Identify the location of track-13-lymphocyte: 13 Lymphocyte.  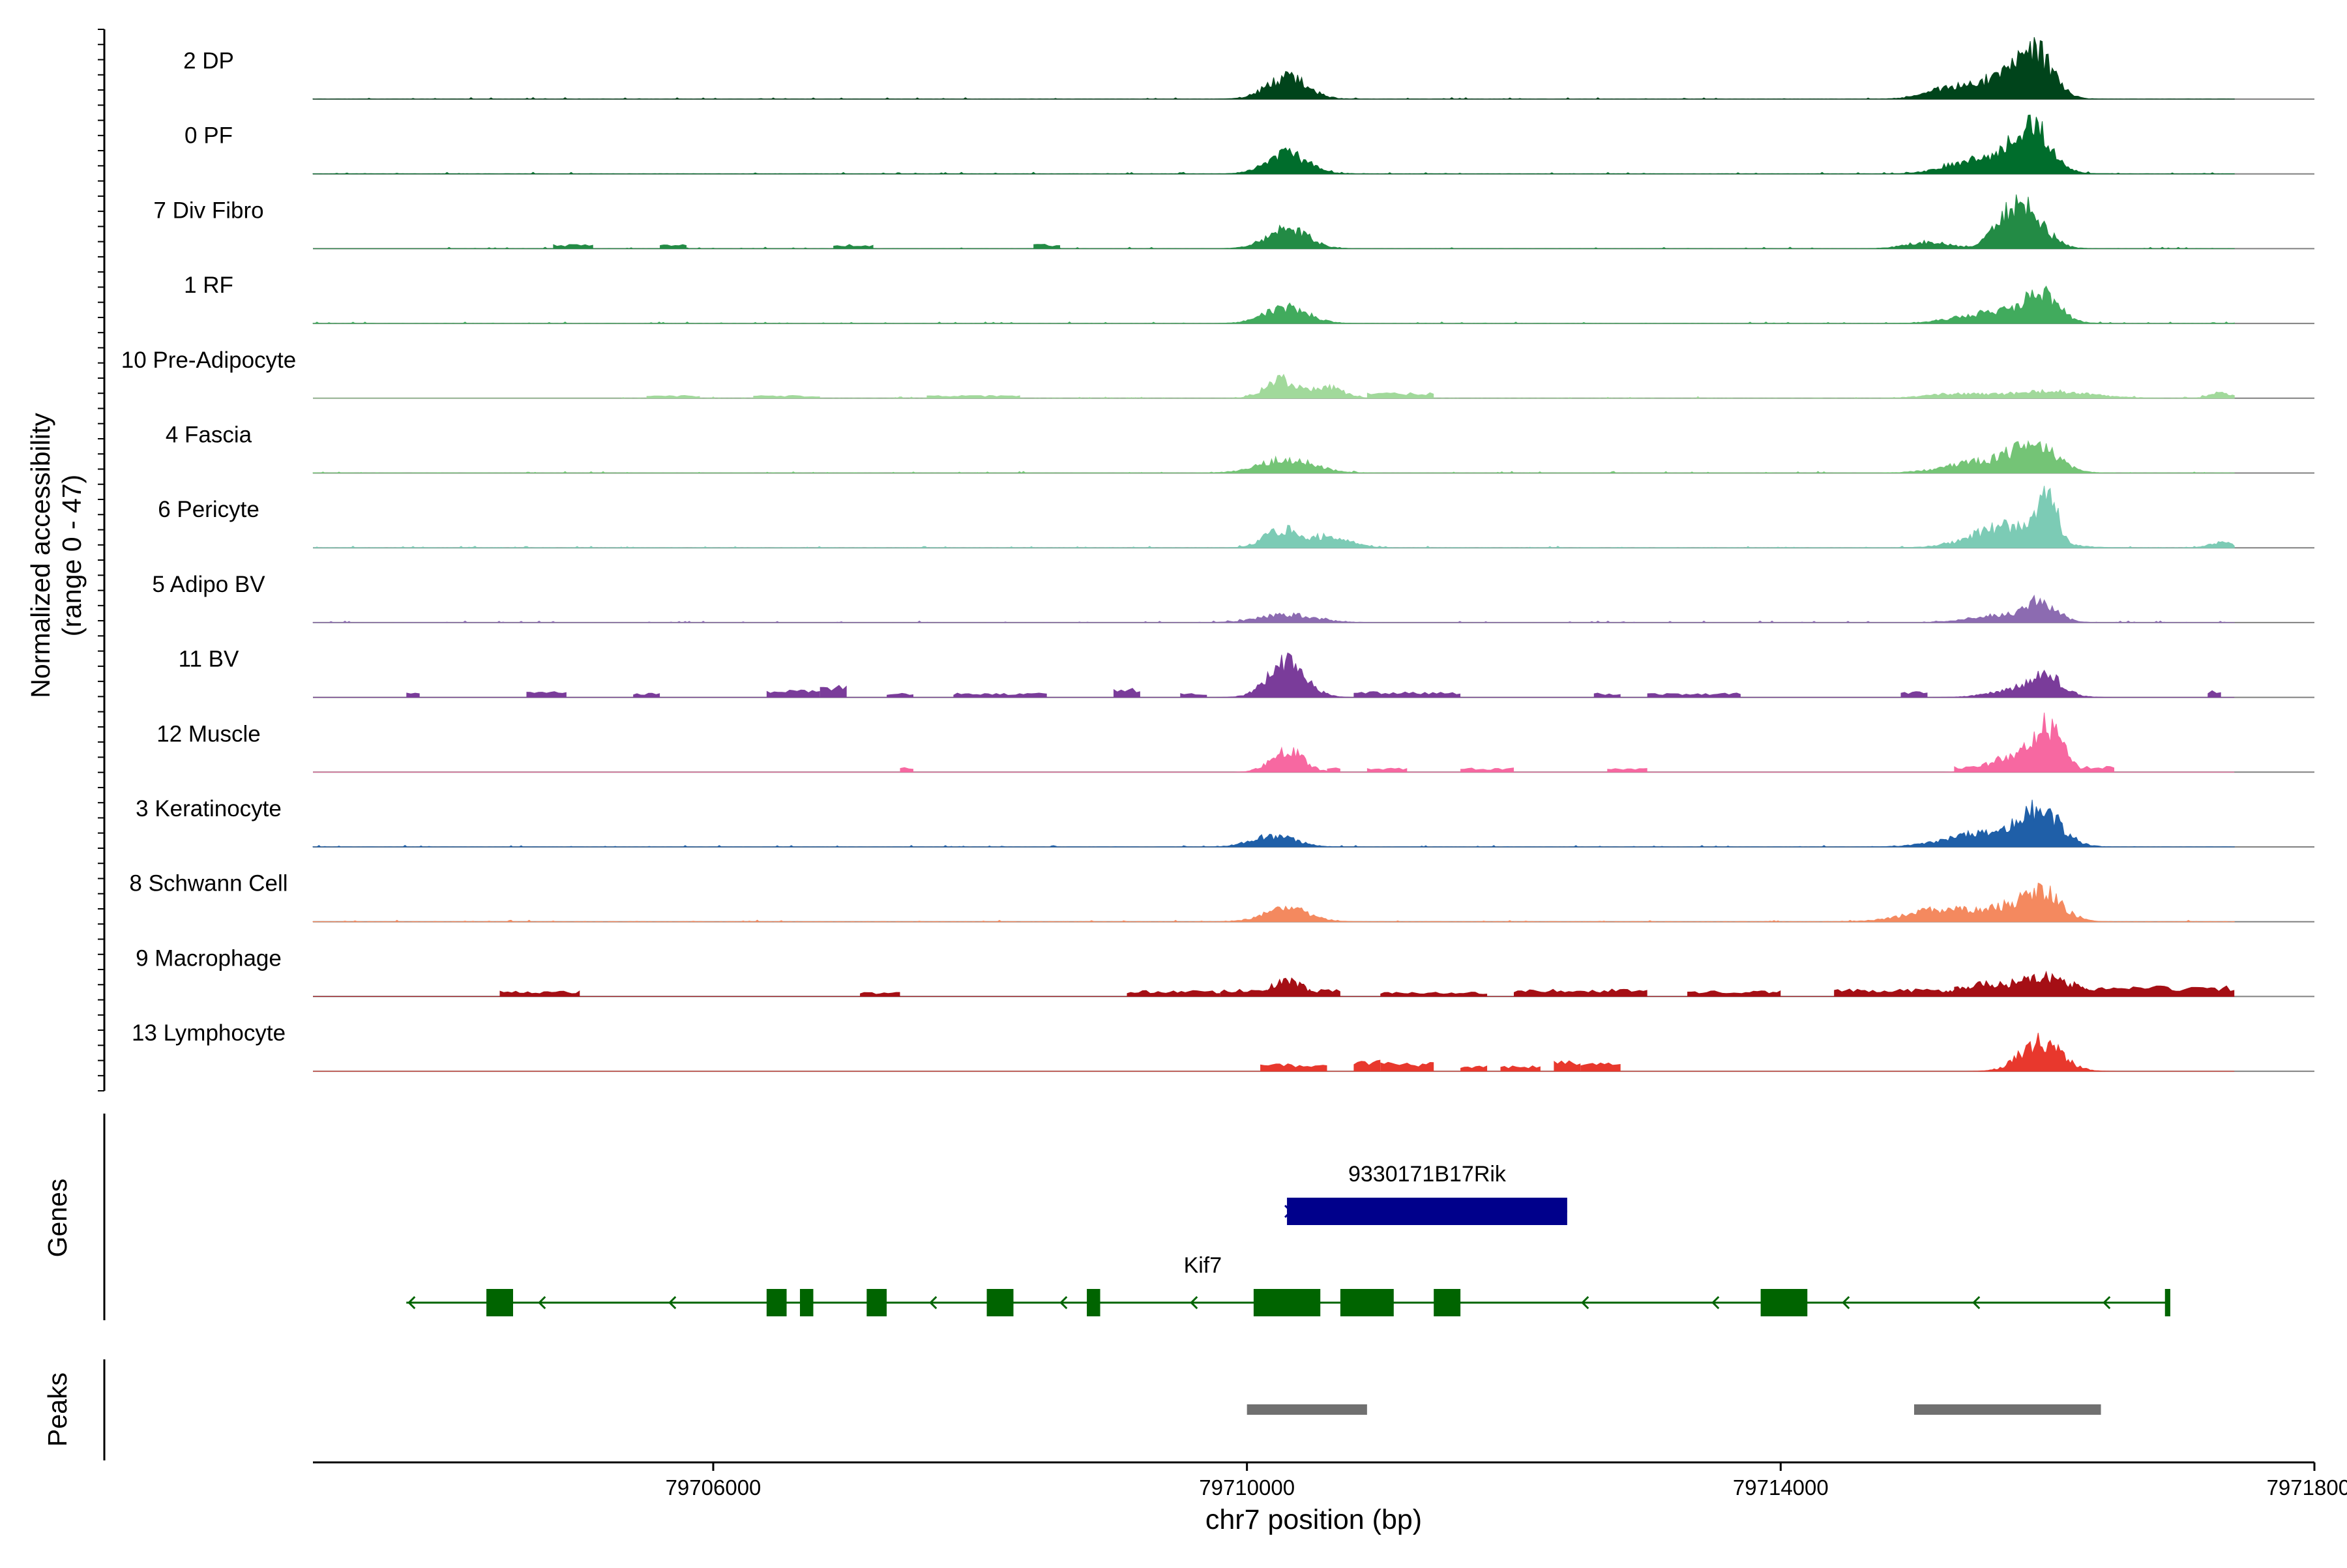
(1223, 1046).